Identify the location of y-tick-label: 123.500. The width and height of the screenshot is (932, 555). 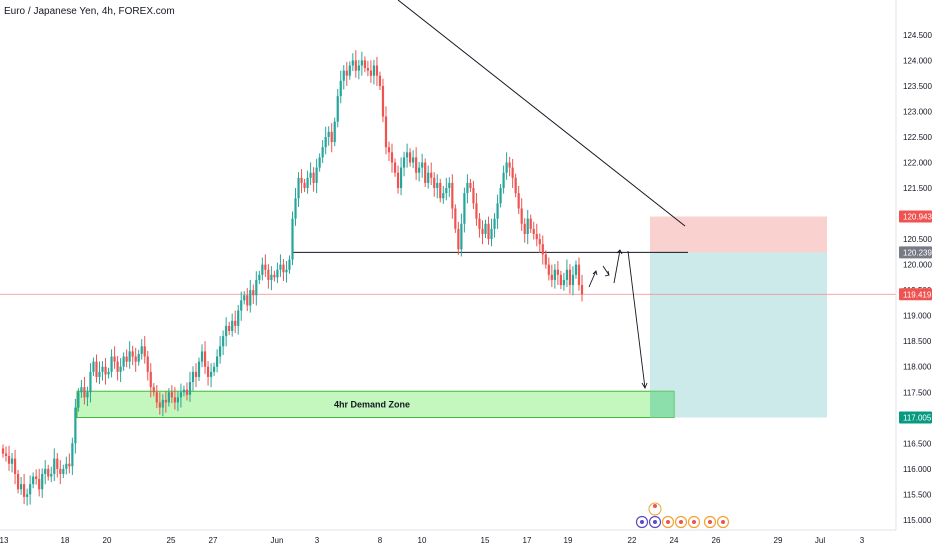
(917, 86).